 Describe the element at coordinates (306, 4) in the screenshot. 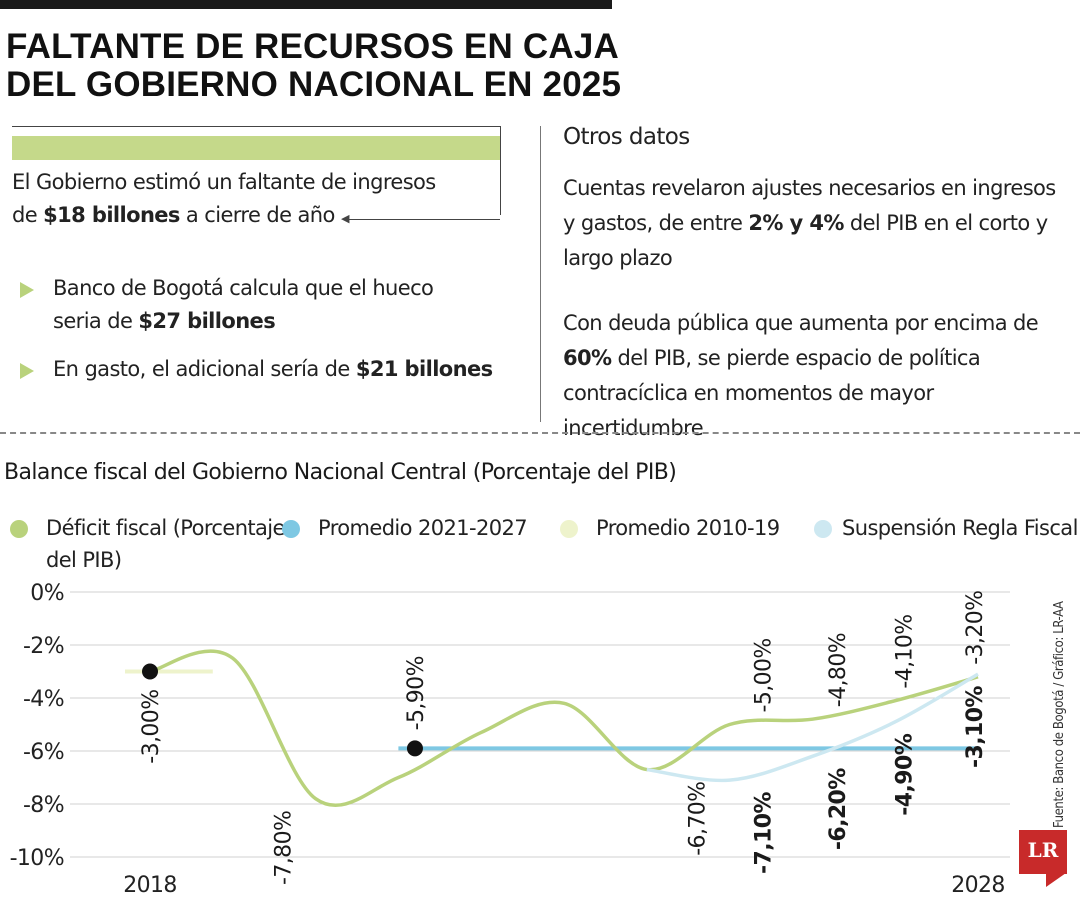

I see `top-rule` at that location.